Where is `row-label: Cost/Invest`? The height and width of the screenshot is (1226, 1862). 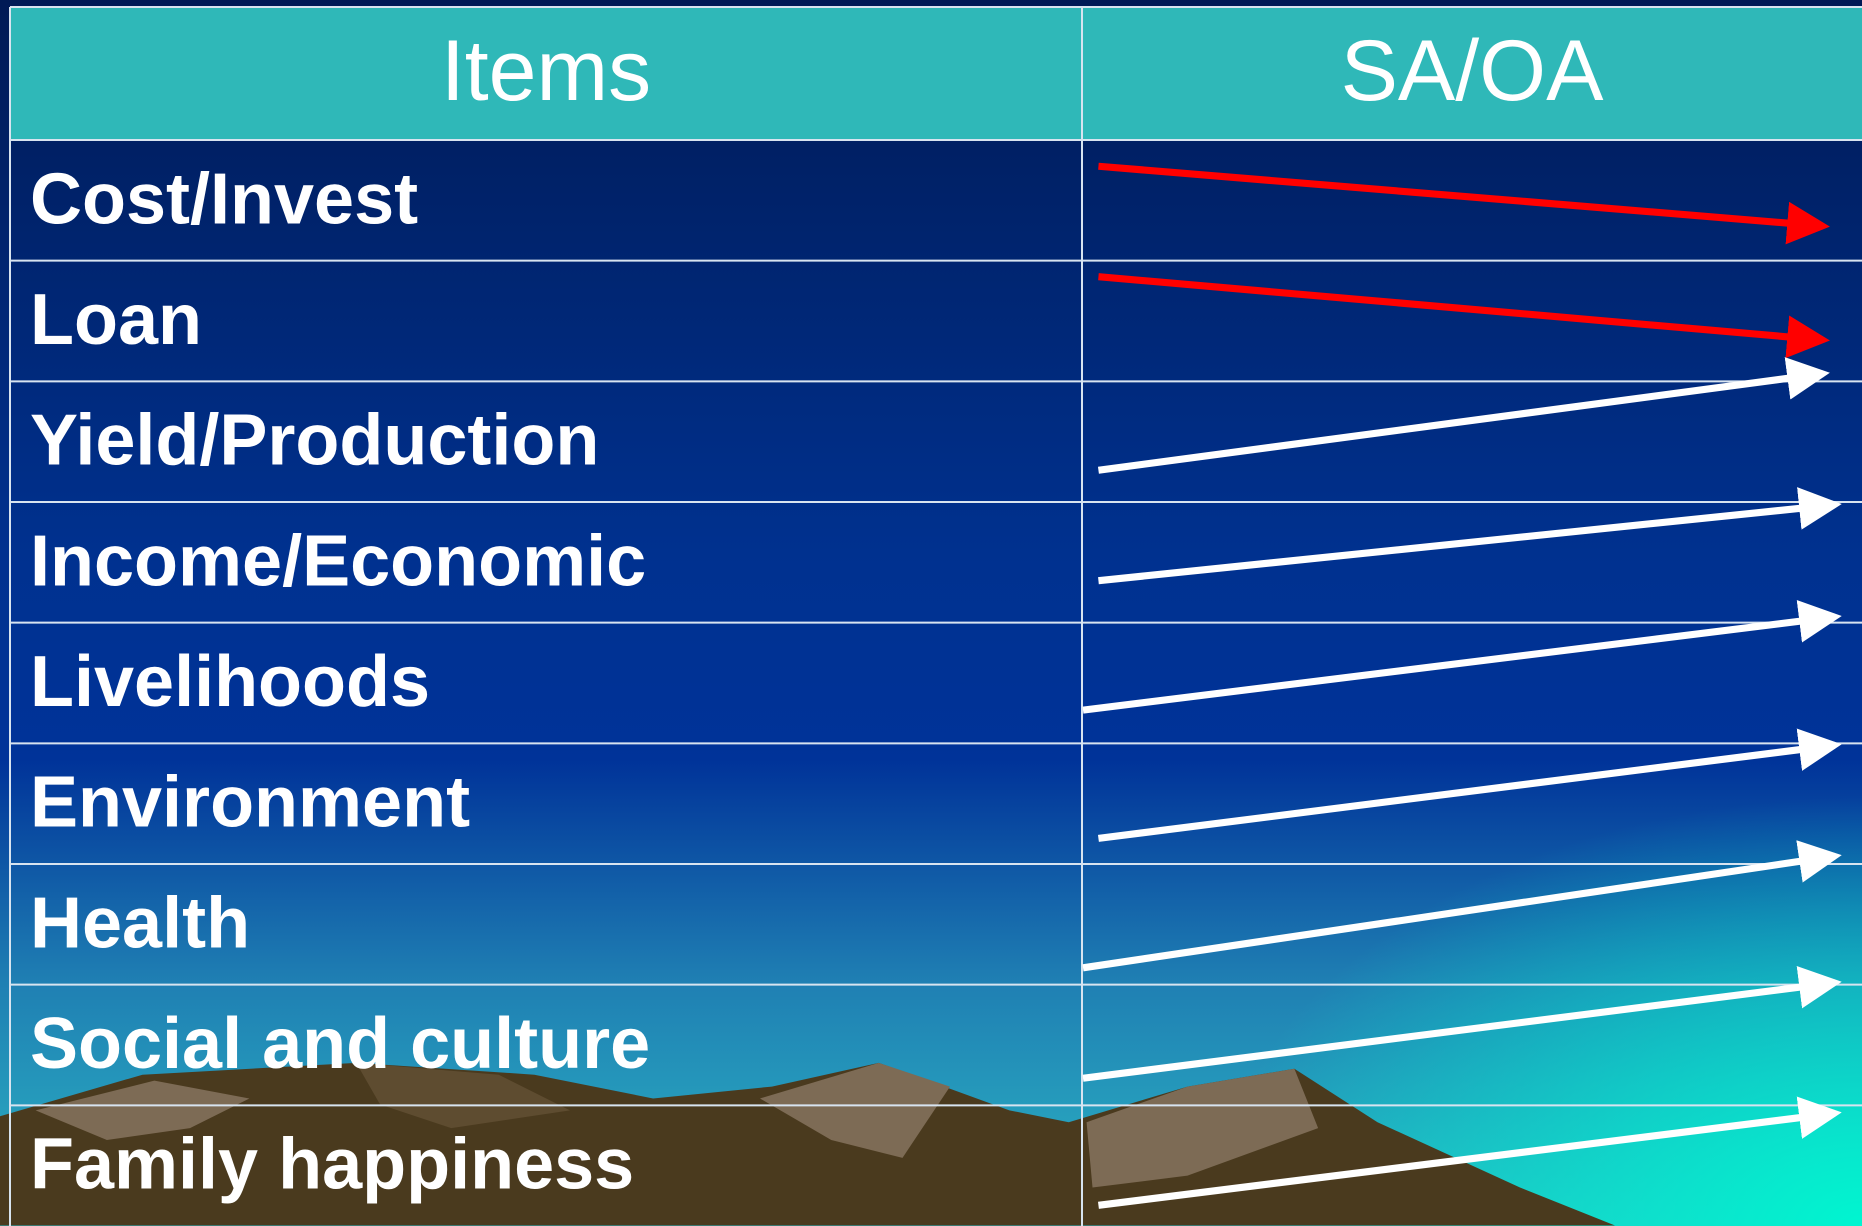 row-label: Cost/Invest is located at coordinates (224, 199).